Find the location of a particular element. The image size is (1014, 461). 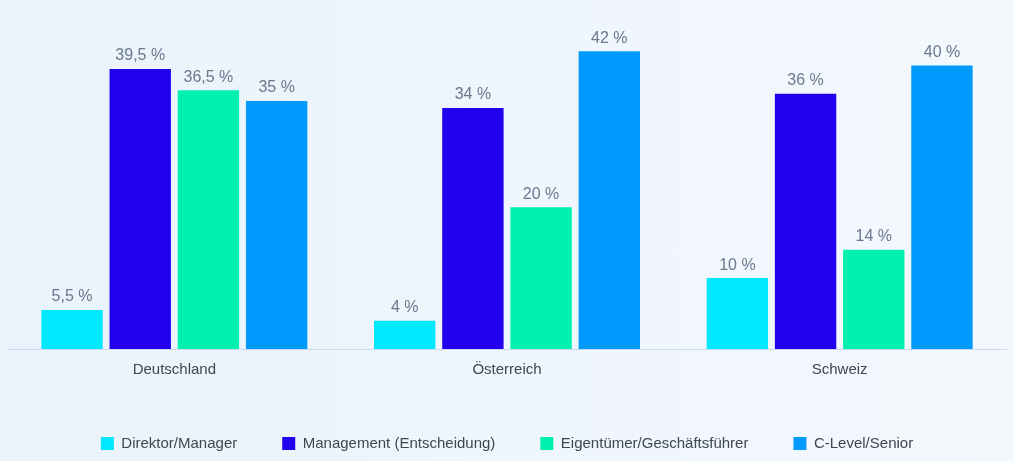

data-label: 4 % is located at coordinates (404, 307).